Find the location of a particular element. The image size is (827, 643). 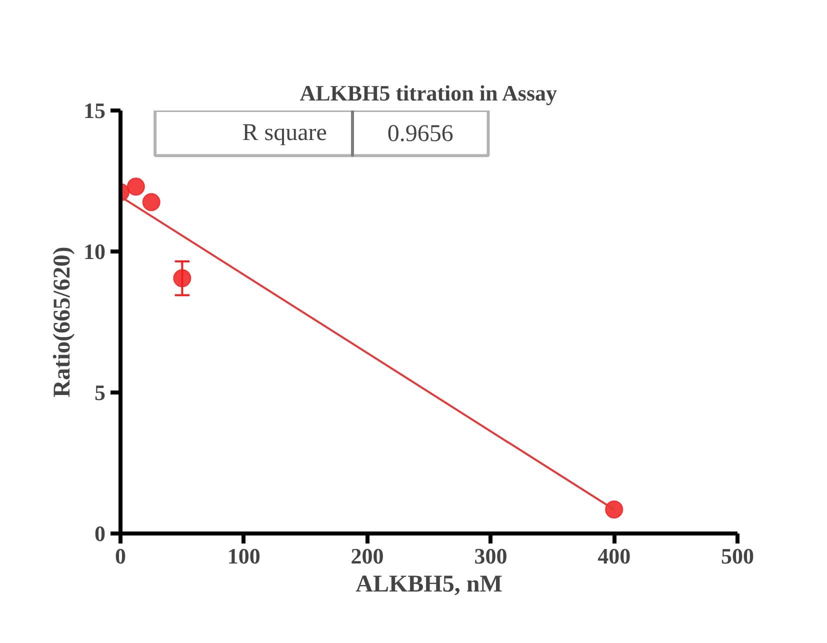

chart-title: ALKBH5 titration in Assay is located at coordinates (429, 93).